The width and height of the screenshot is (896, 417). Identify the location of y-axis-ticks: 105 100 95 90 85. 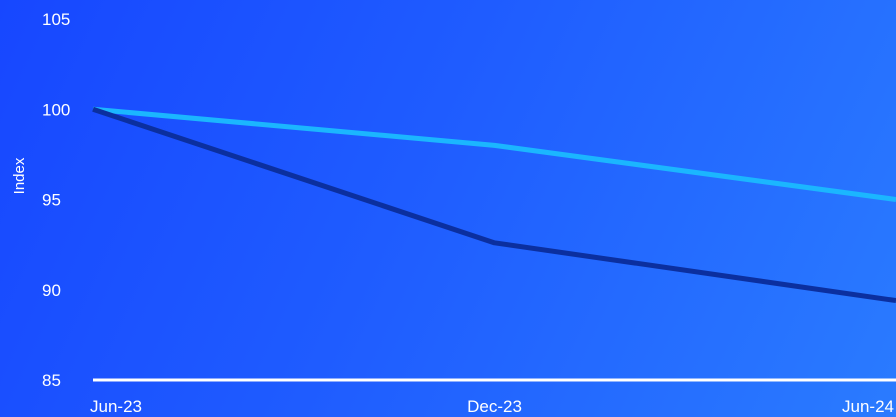
(56, 200).